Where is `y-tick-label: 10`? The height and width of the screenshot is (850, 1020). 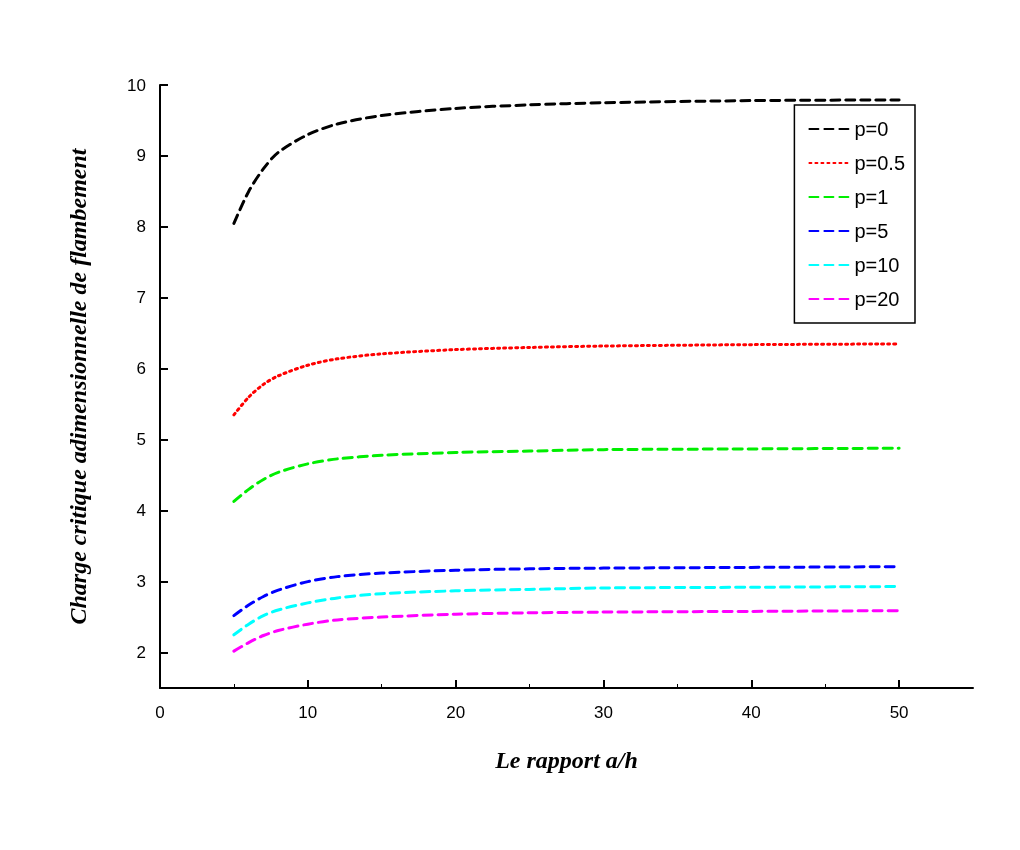
y-tick-label: 10 is located at coordinates (136, 85).